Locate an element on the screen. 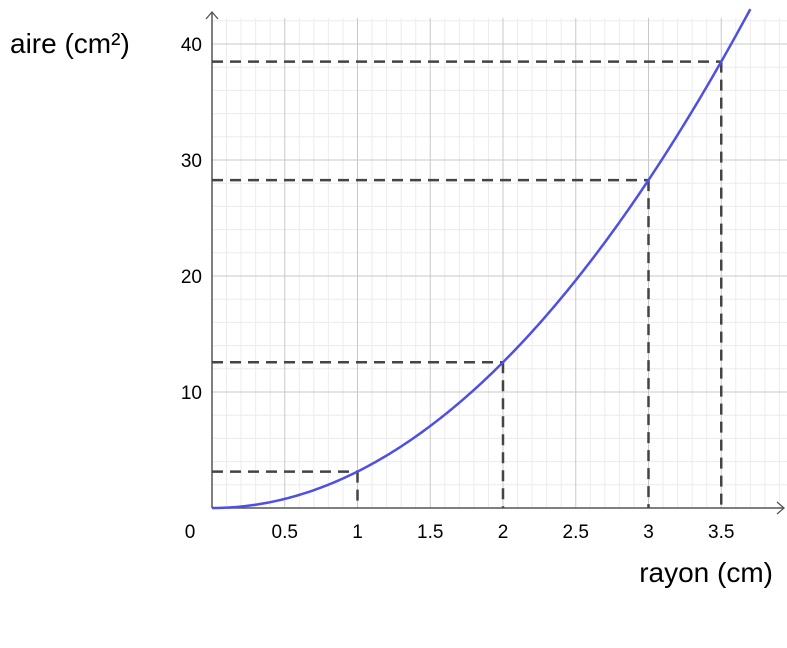 The image size is (787, 648). x-tick-label: 2 is located at coordinates (503, 532).